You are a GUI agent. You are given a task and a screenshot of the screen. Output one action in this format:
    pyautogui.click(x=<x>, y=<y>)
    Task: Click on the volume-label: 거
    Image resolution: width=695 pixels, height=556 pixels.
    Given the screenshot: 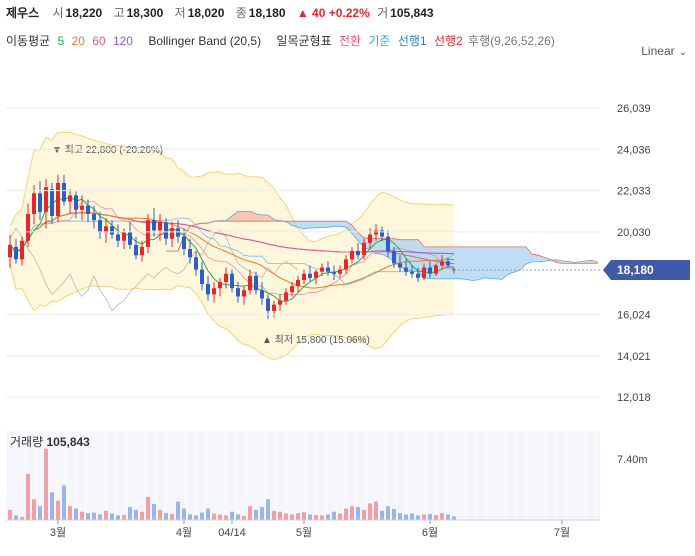 What is the action you would take?
    pyautogui.click(x=383, y=13)
    